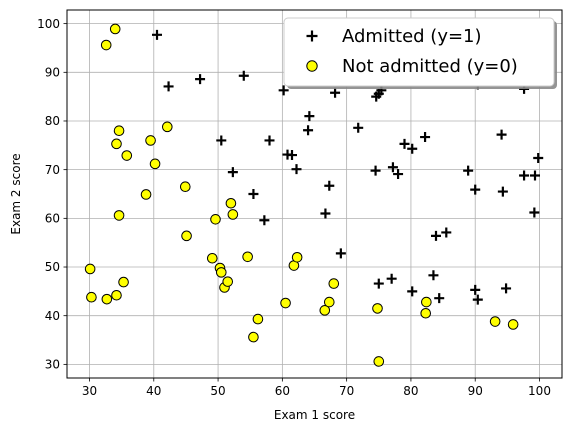  I want to click on y-tick-label: 50, so click(52, 267).